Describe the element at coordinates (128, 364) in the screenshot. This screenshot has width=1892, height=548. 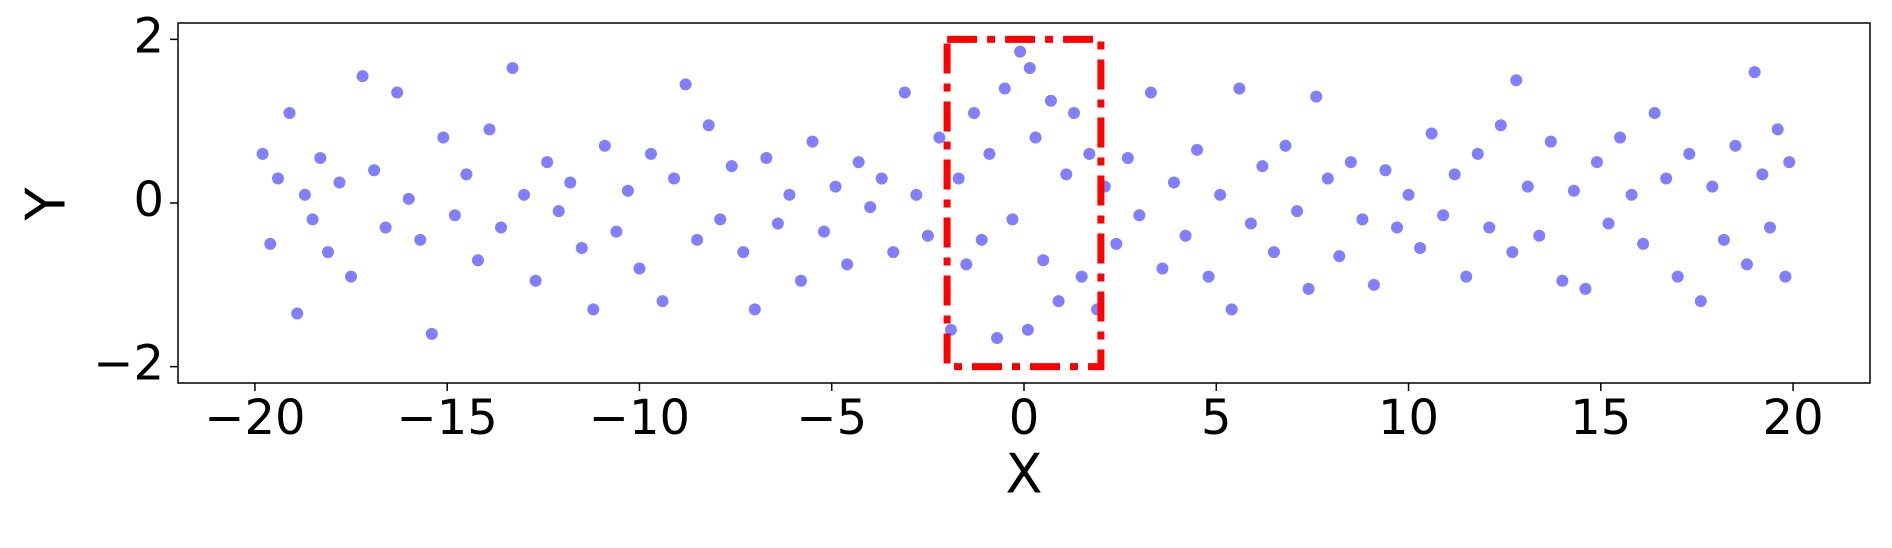
I see `y-tick-label: −2` at that location.